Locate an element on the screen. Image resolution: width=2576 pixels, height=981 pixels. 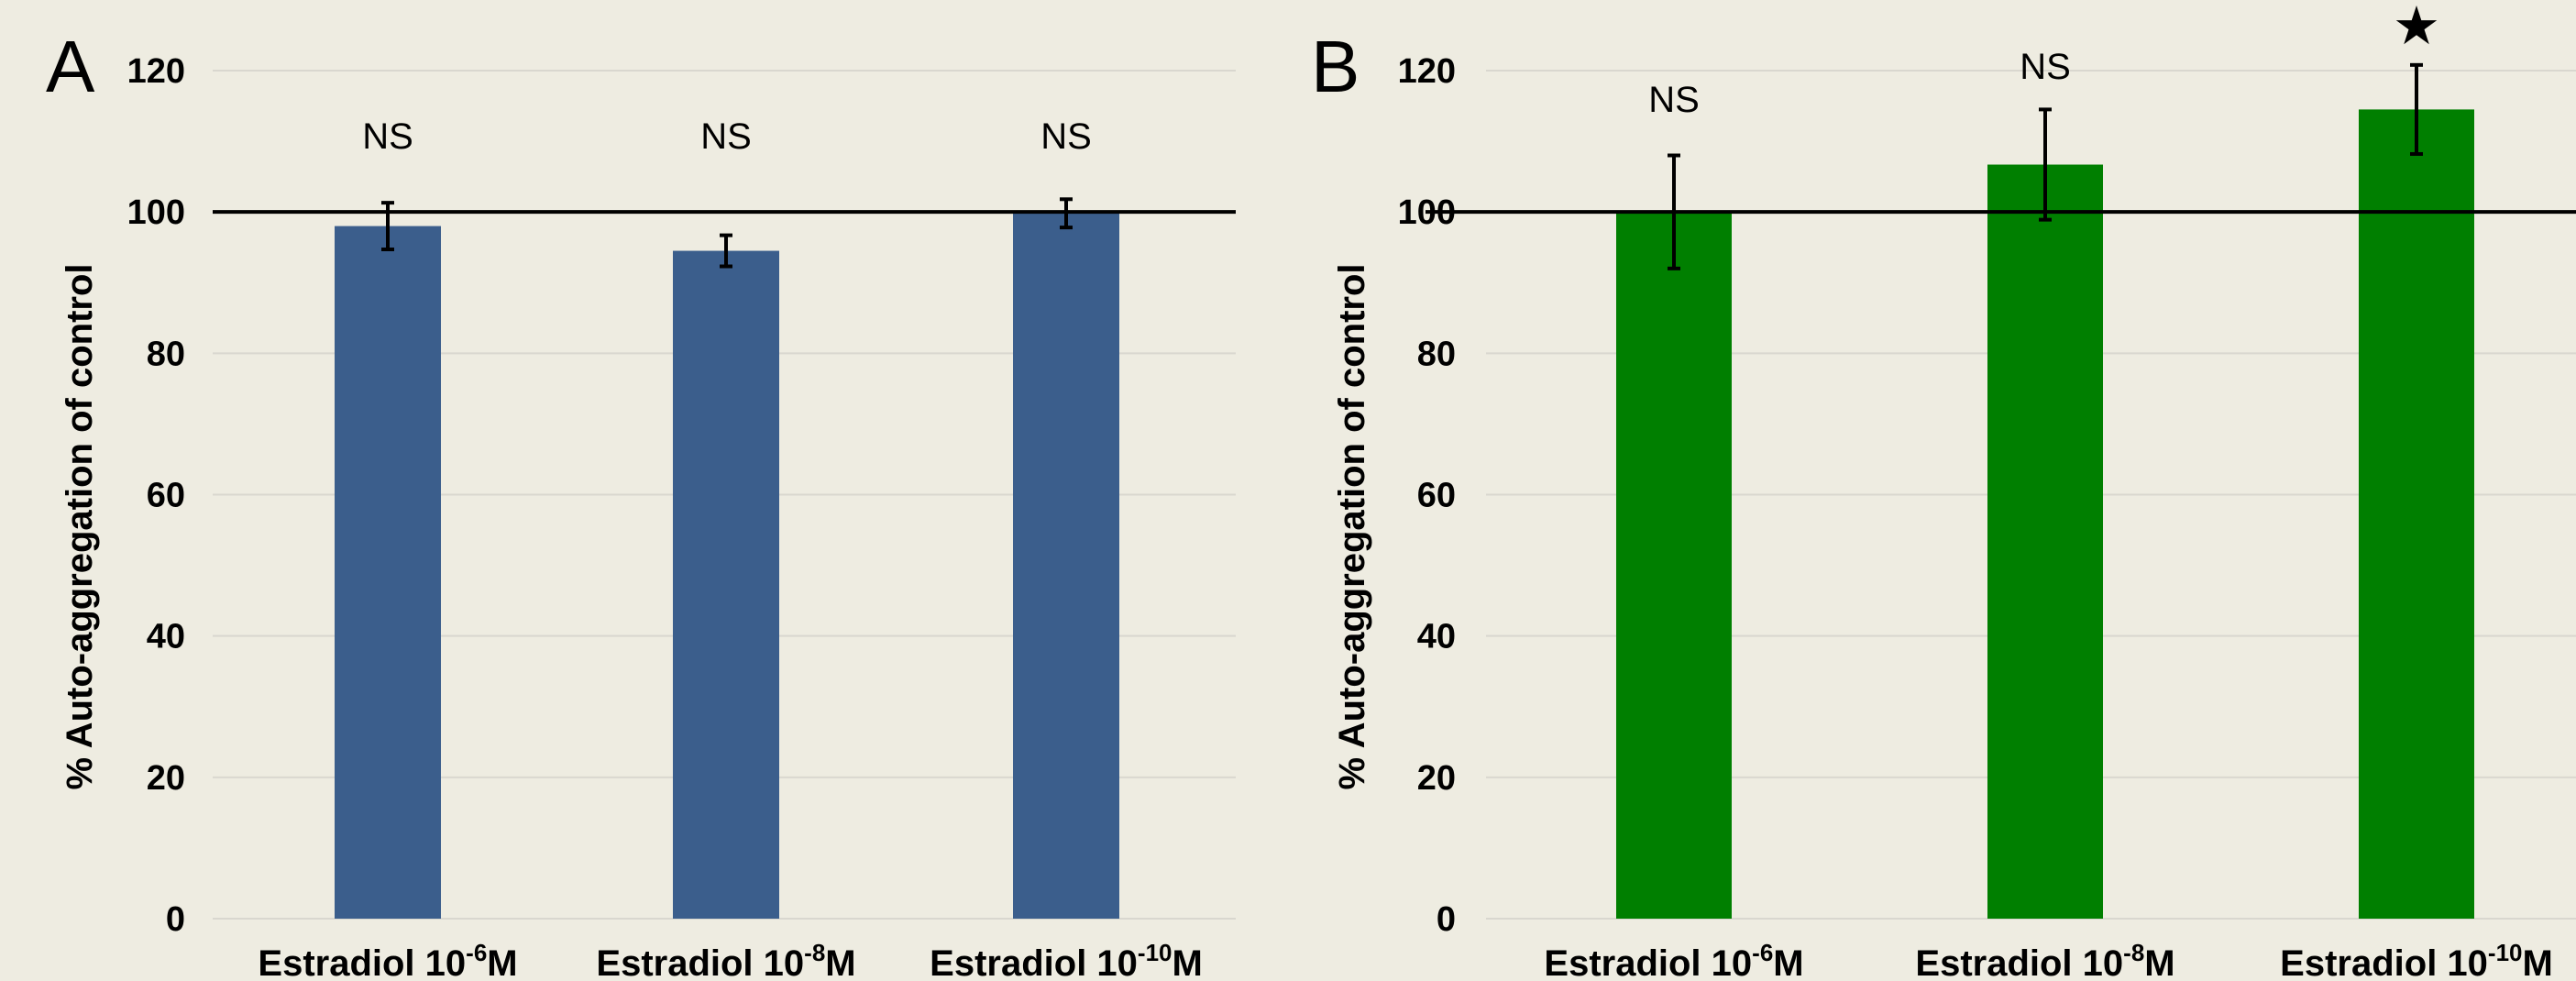
panel-letter: B is located at coordinates (1335, 66).